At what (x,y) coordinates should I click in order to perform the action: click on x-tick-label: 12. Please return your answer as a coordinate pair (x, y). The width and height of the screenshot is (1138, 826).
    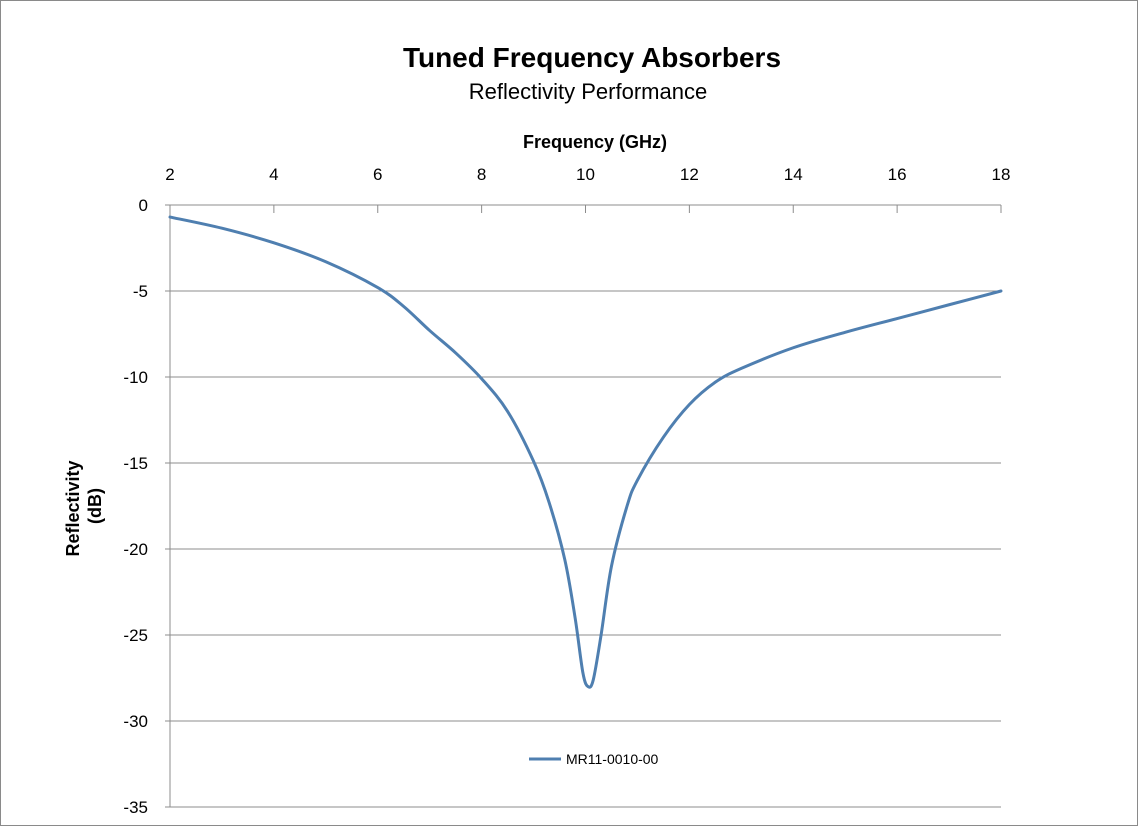
    Looking at the image, I should click on (689, 174).